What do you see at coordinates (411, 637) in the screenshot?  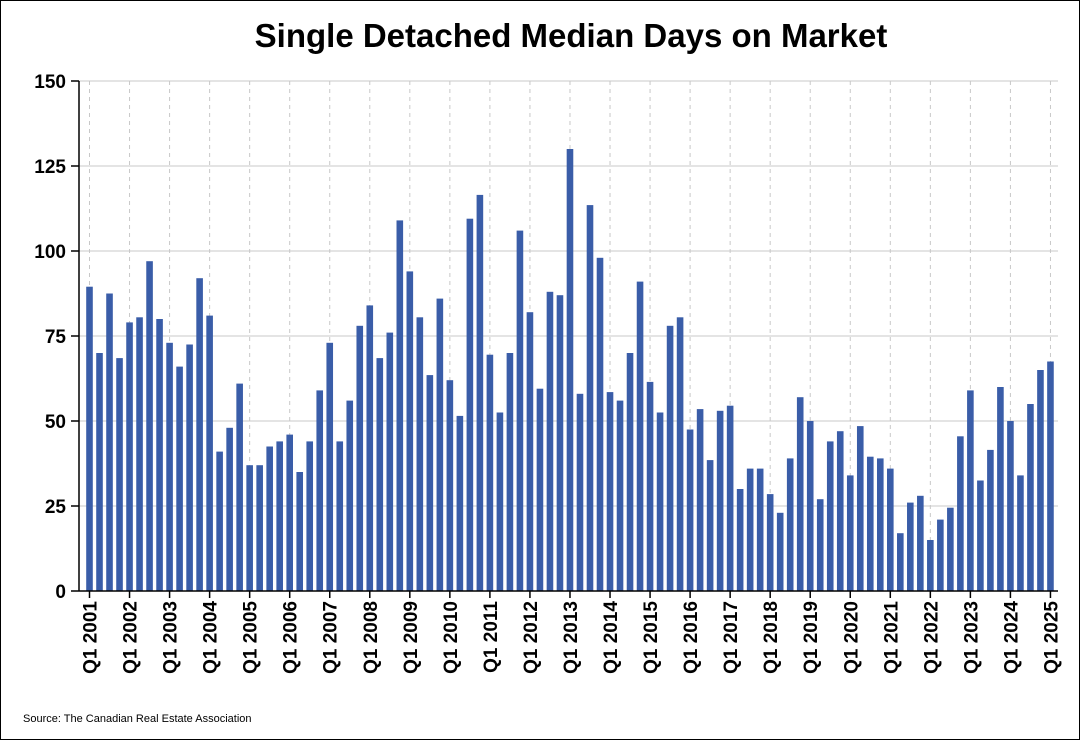 I see `x-tick-label: Q1 2009` at bounding box center [411, 637].